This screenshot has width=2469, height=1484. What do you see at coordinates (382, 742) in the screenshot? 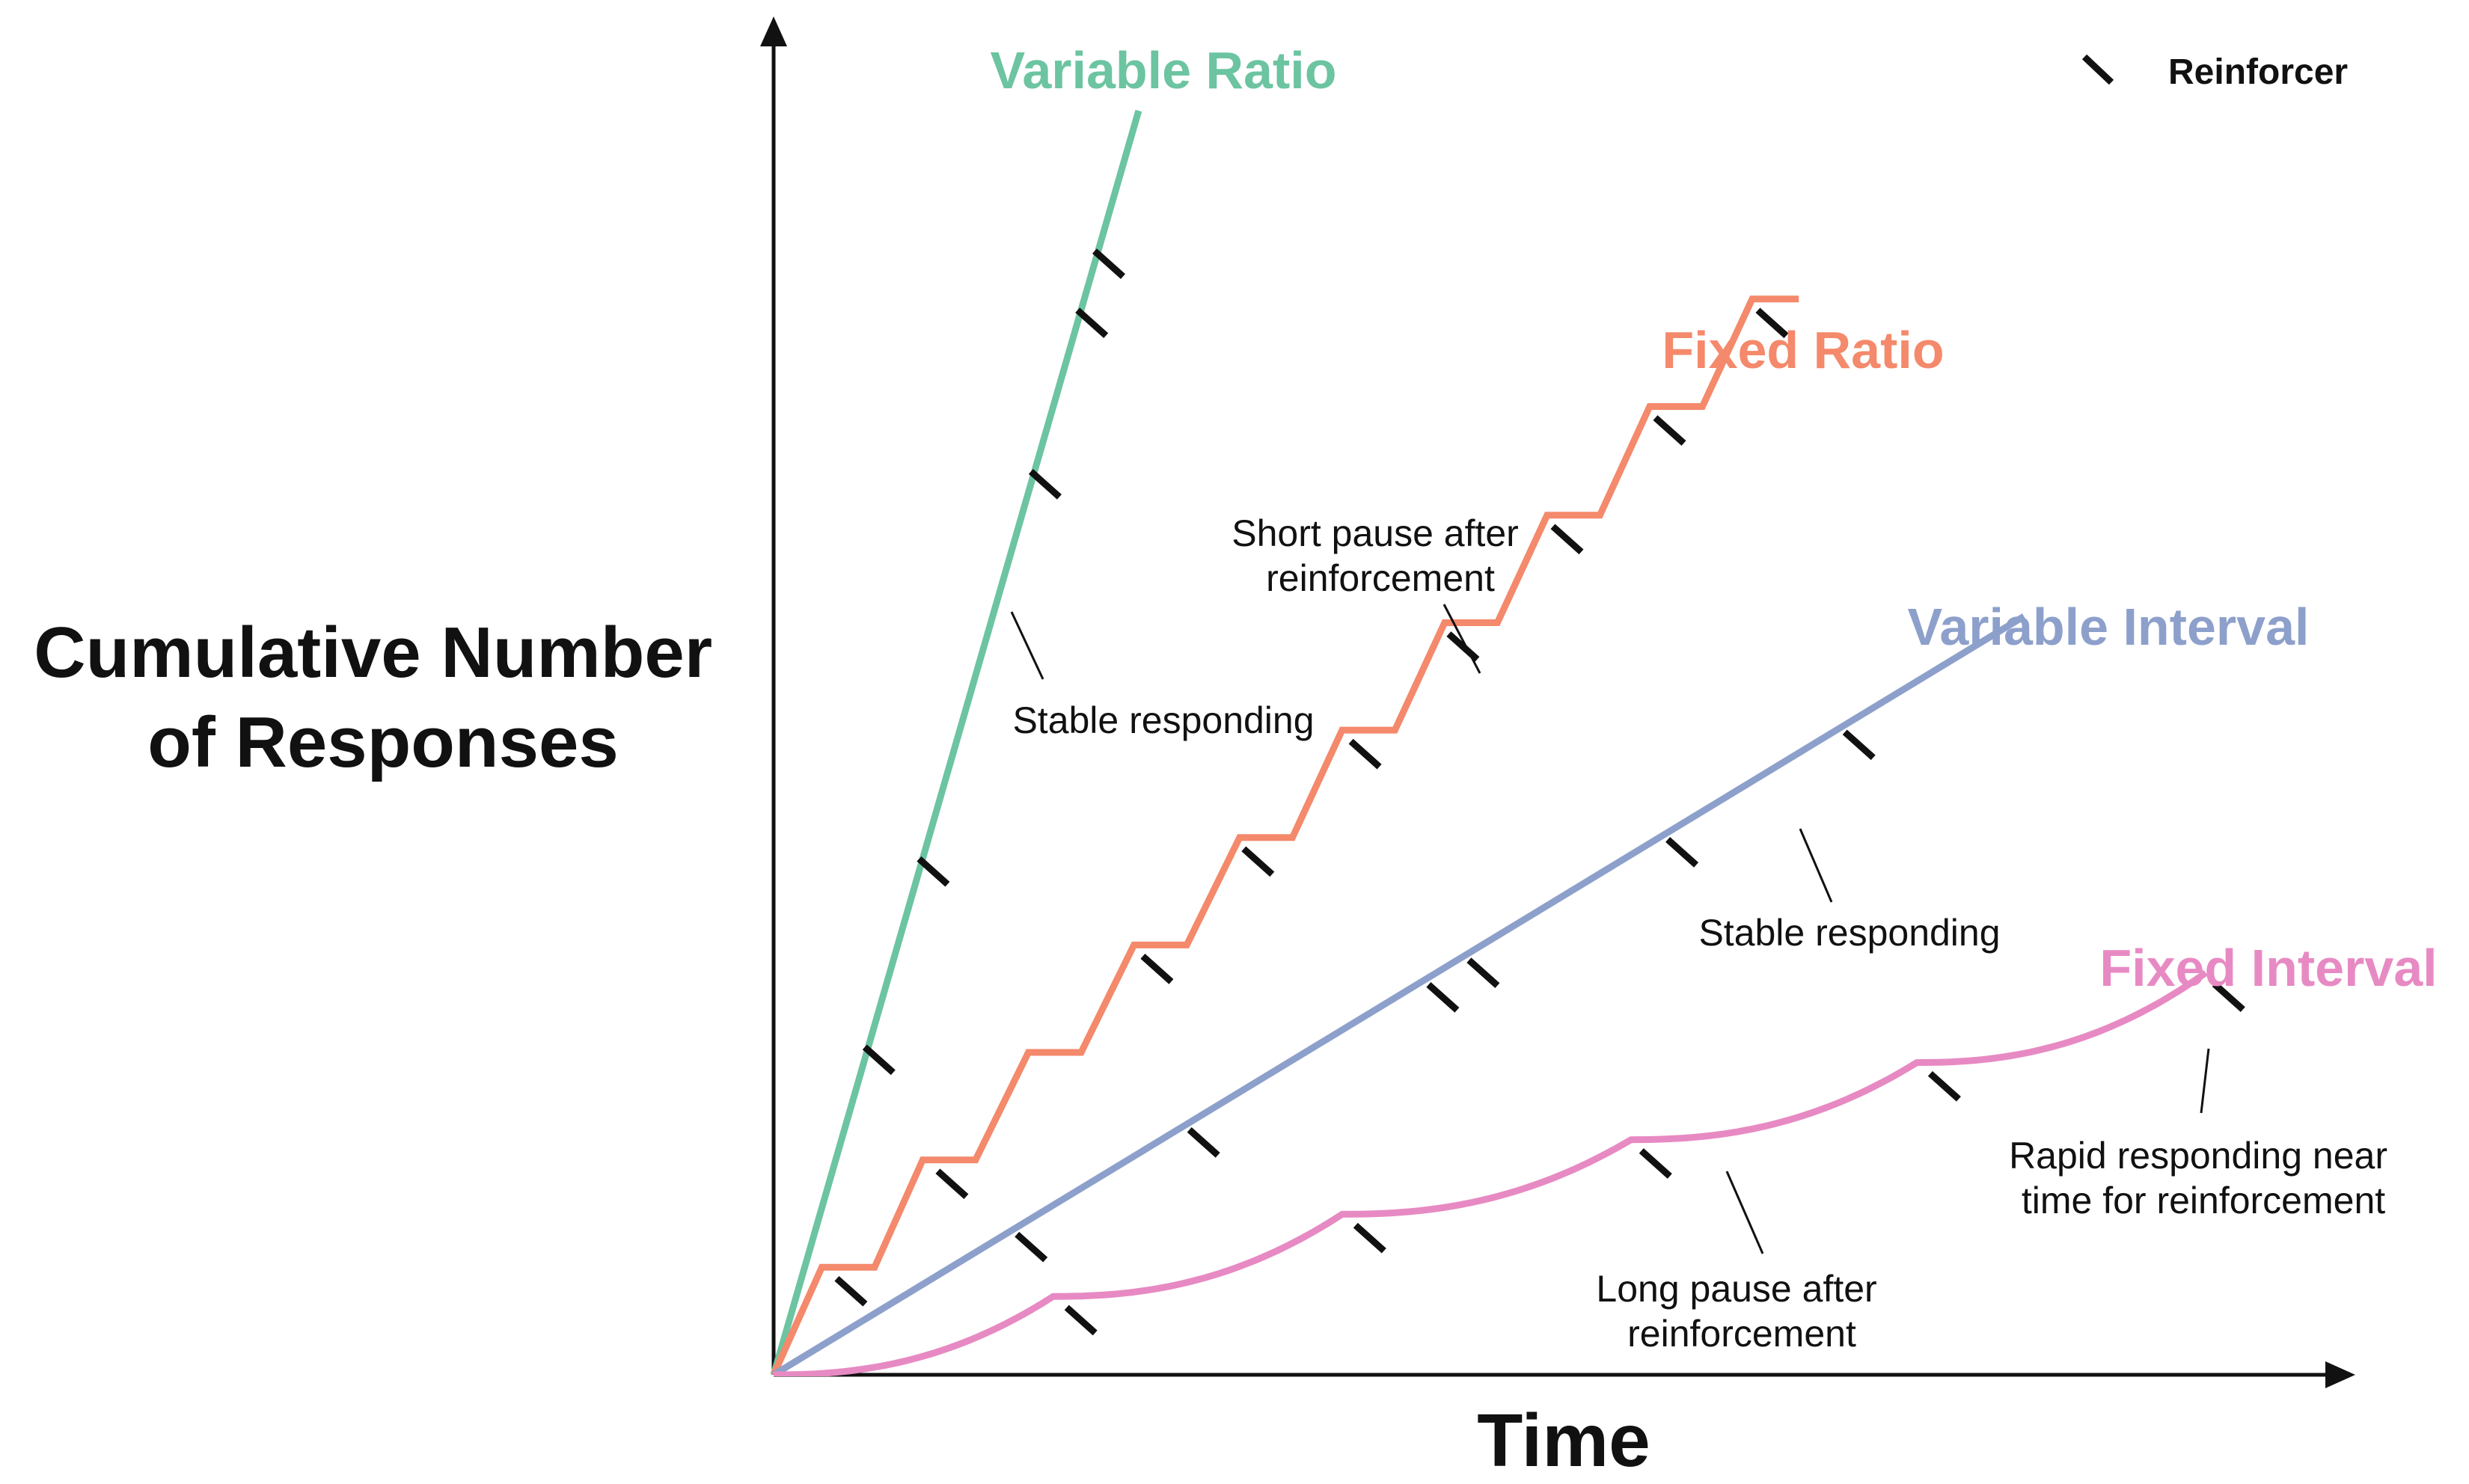
I see `y-axis-title-line-2: of Responses` at bounding box center [382, 742].